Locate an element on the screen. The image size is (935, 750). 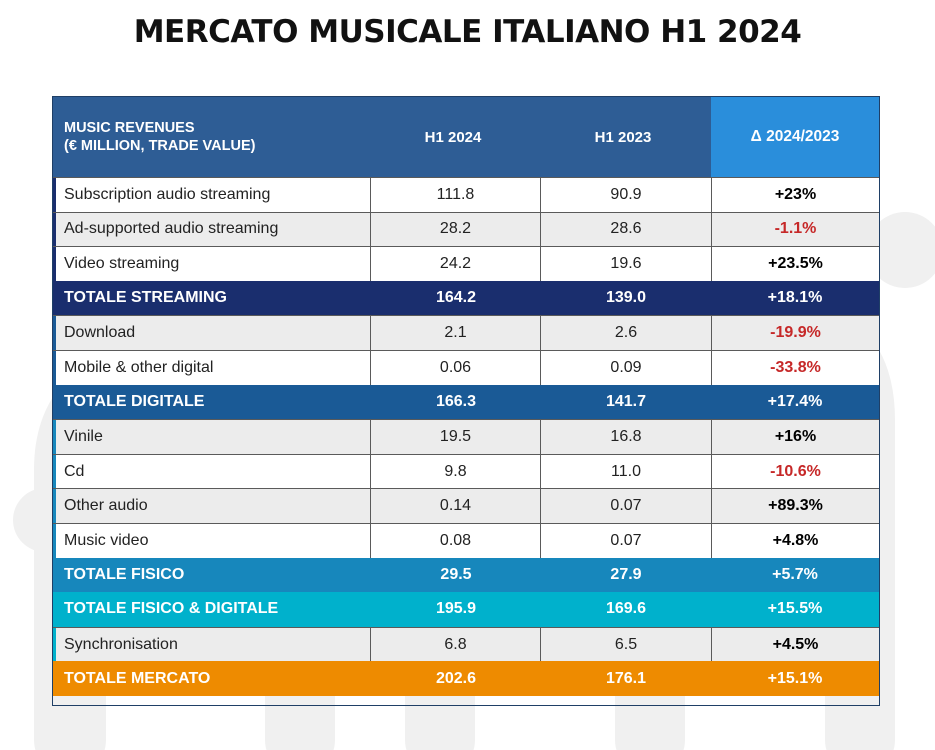
value-h1-2023: 27.9 is located at coordinates (626, 574).